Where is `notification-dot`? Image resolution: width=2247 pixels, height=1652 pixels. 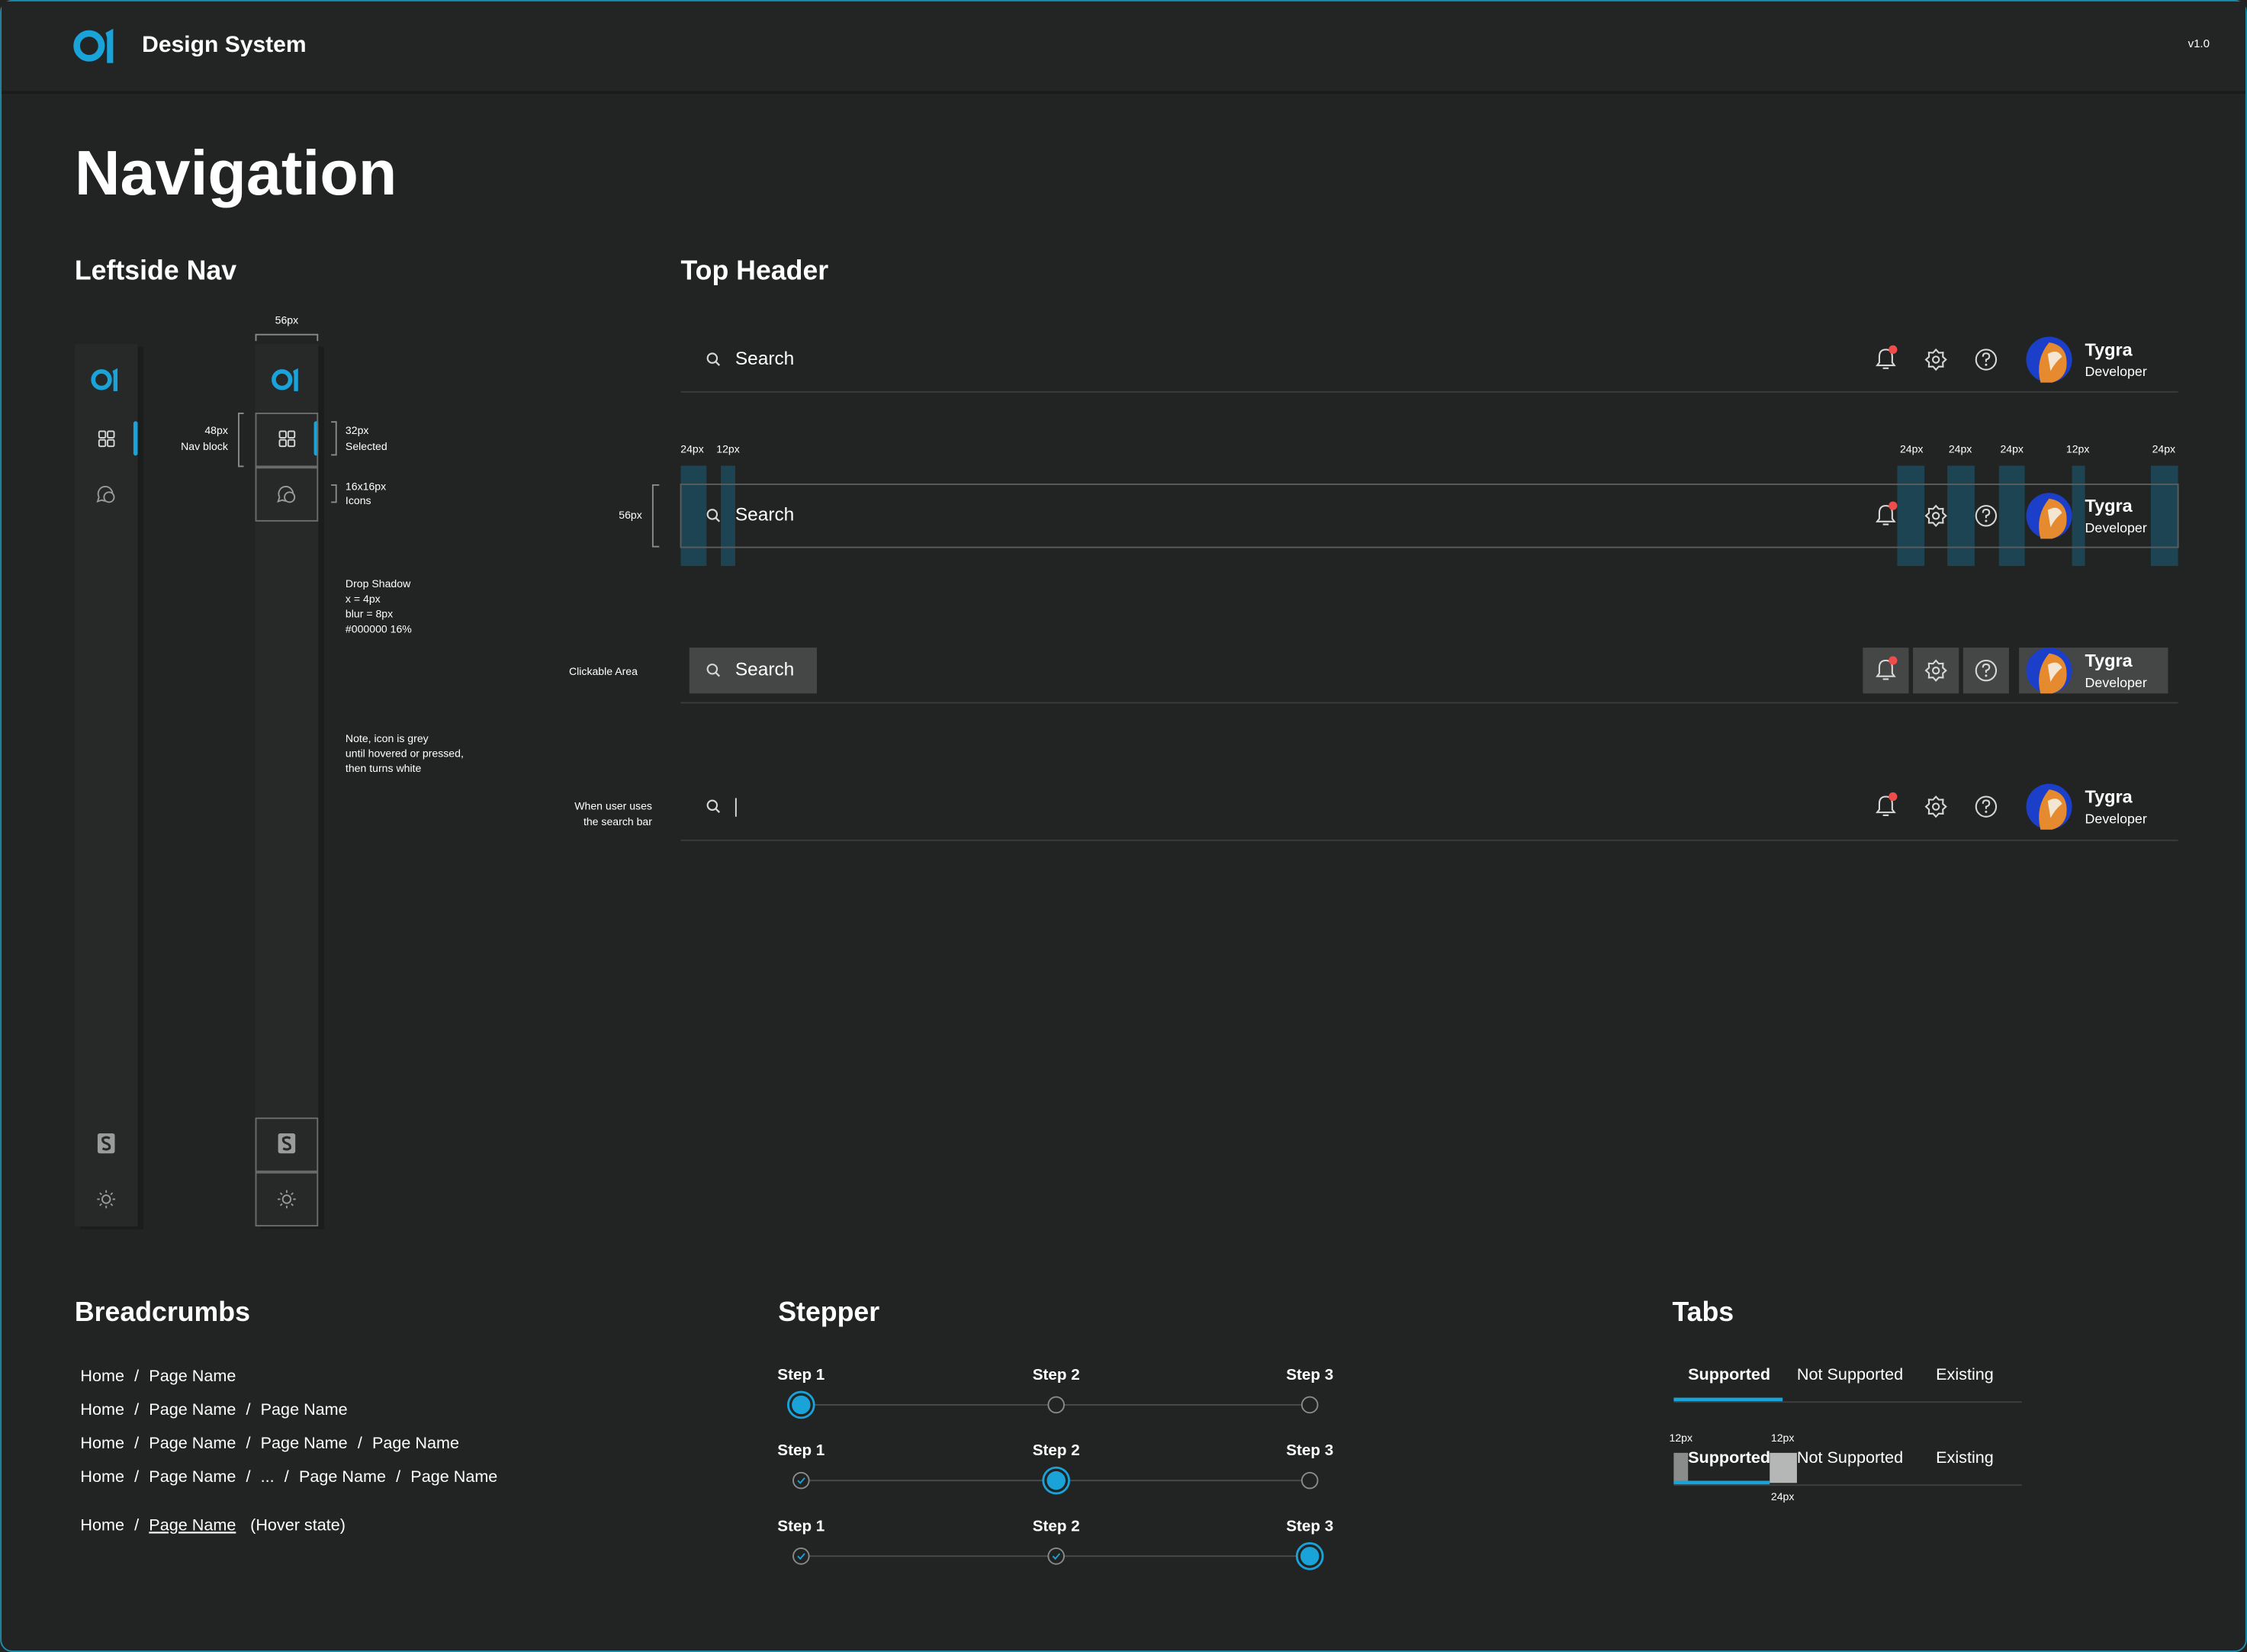
notification-dot is located at coordinates (1893, 660).